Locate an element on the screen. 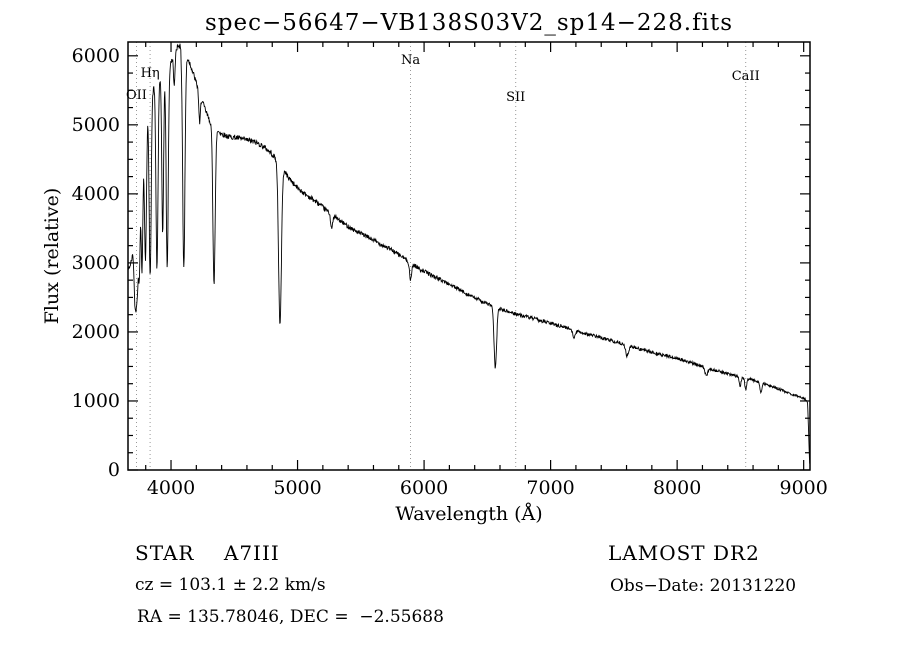 The height and width of the screenshot is (650, 900). y-tick-label: 0 is located at coordinates (113, 470).